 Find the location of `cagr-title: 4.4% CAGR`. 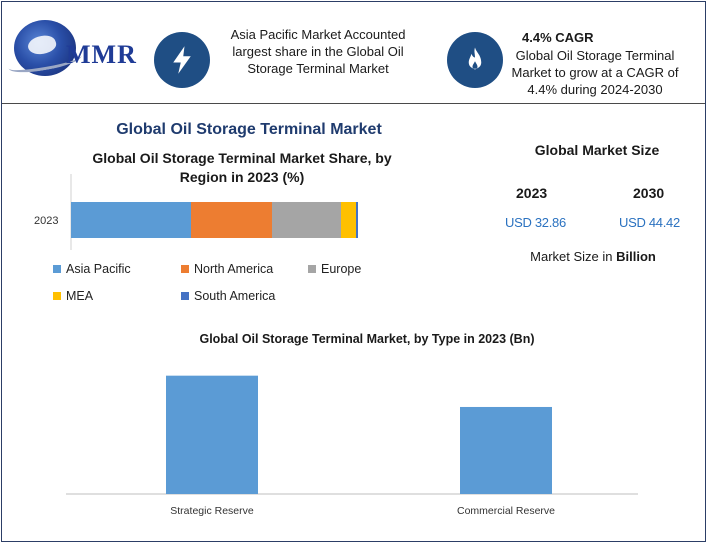

cagr-title: 4.4% CAGR is located at coordinates (558, 37).